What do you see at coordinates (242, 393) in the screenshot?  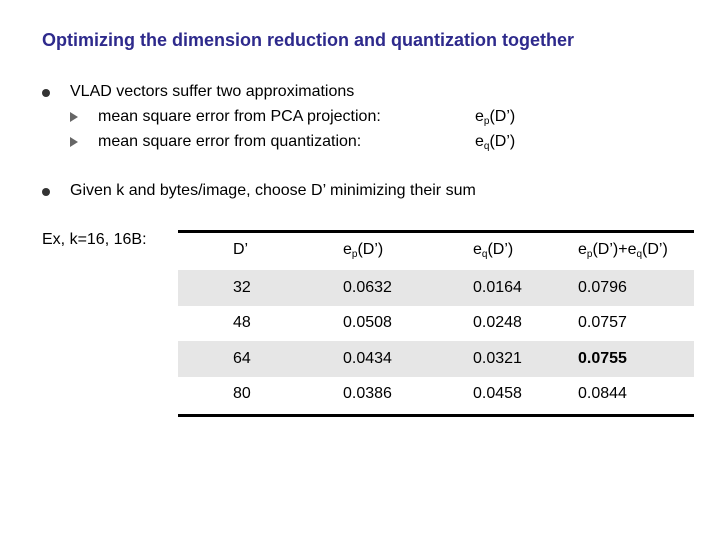 I see `cell-d: 80` at bounding box center [242, 393].